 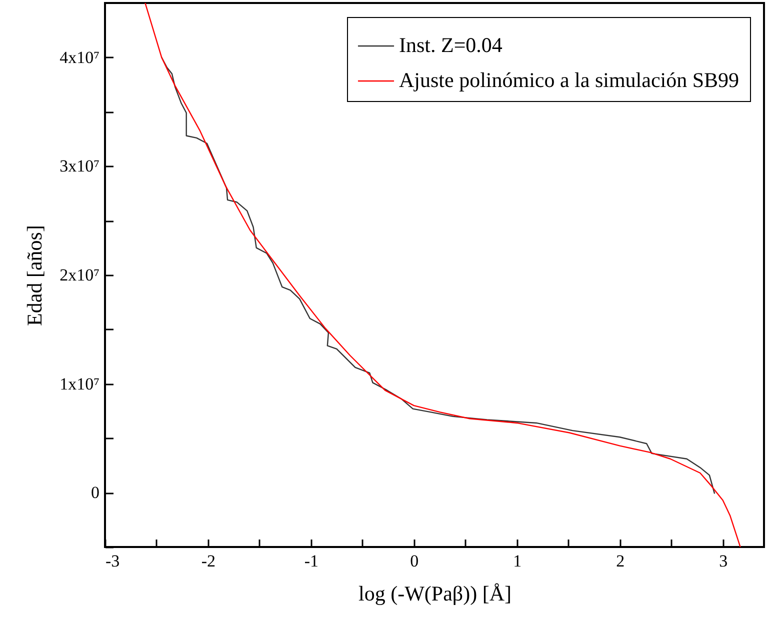 I want to click on legend-label: Inst. Z=0.04, so click(x=451, y=45).